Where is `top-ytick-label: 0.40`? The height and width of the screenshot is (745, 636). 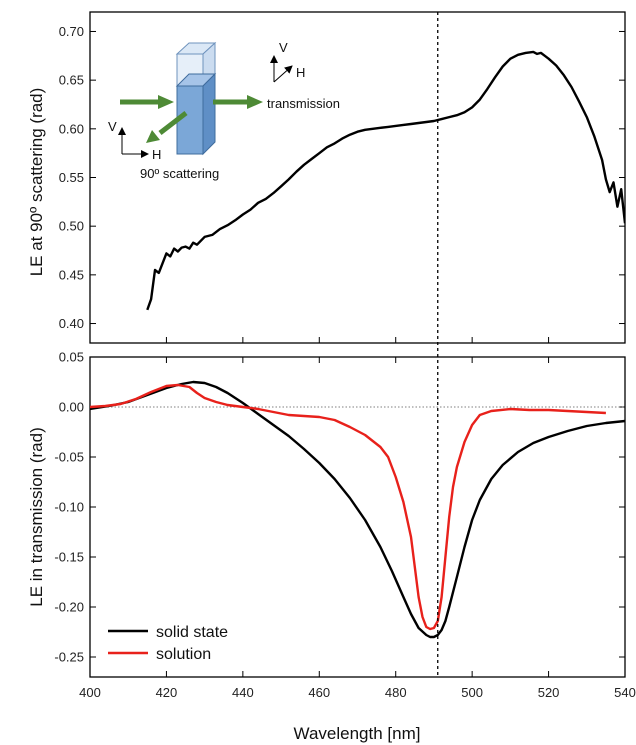
top-ytick-label: 0.40 is located at coordinates (71, 323).